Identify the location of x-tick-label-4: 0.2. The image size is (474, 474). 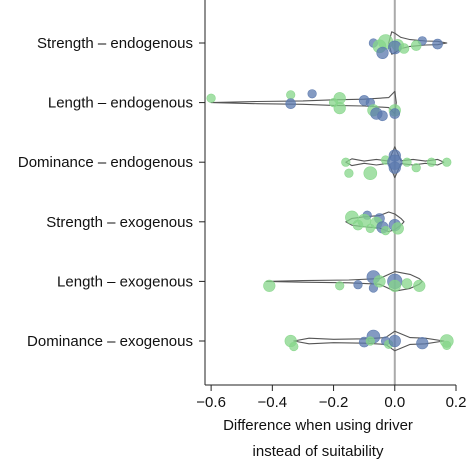
(456, 402).